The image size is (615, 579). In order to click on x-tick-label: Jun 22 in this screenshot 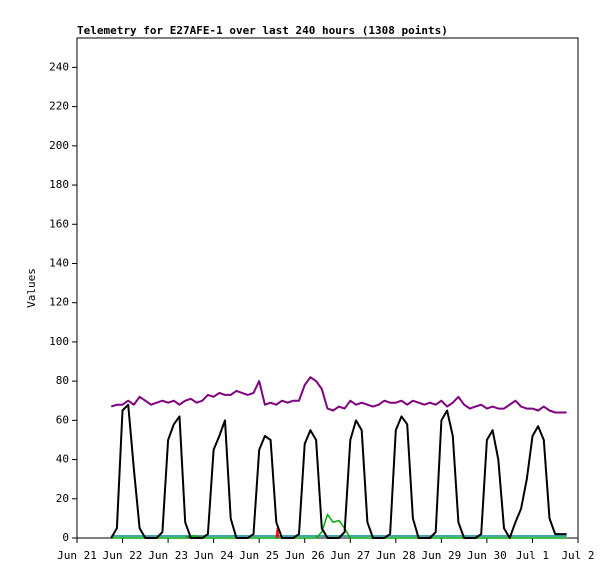, I will do `click(123, 555)`.